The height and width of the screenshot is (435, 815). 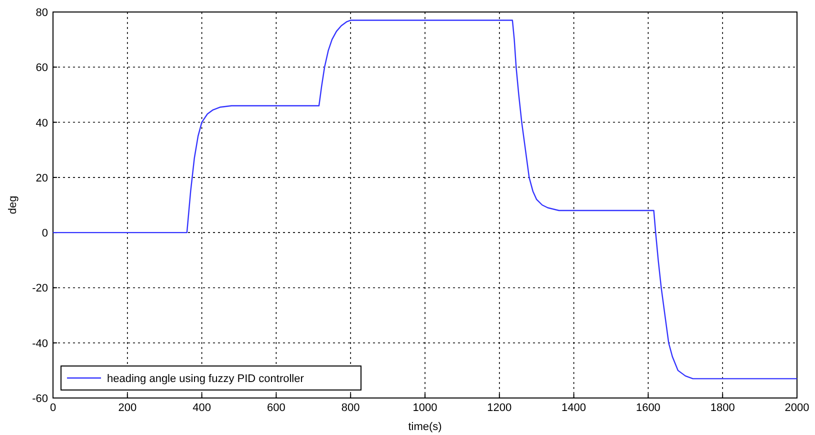 What do you see at coordinates (499, 408) in the screenshot?
I see `x-tick-label: 1200` at bounding box center [499, 408].